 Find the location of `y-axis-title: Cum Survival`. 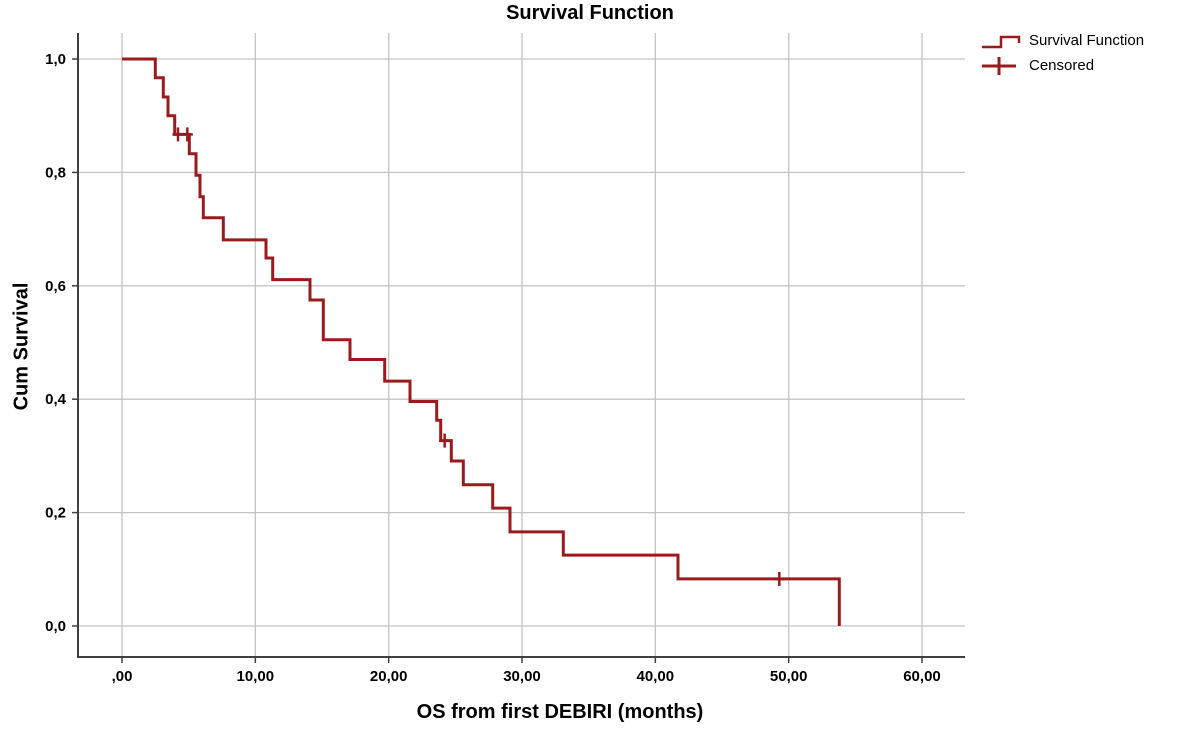

y-axis-title: Cum Survival is located at coordinates (21, 346).